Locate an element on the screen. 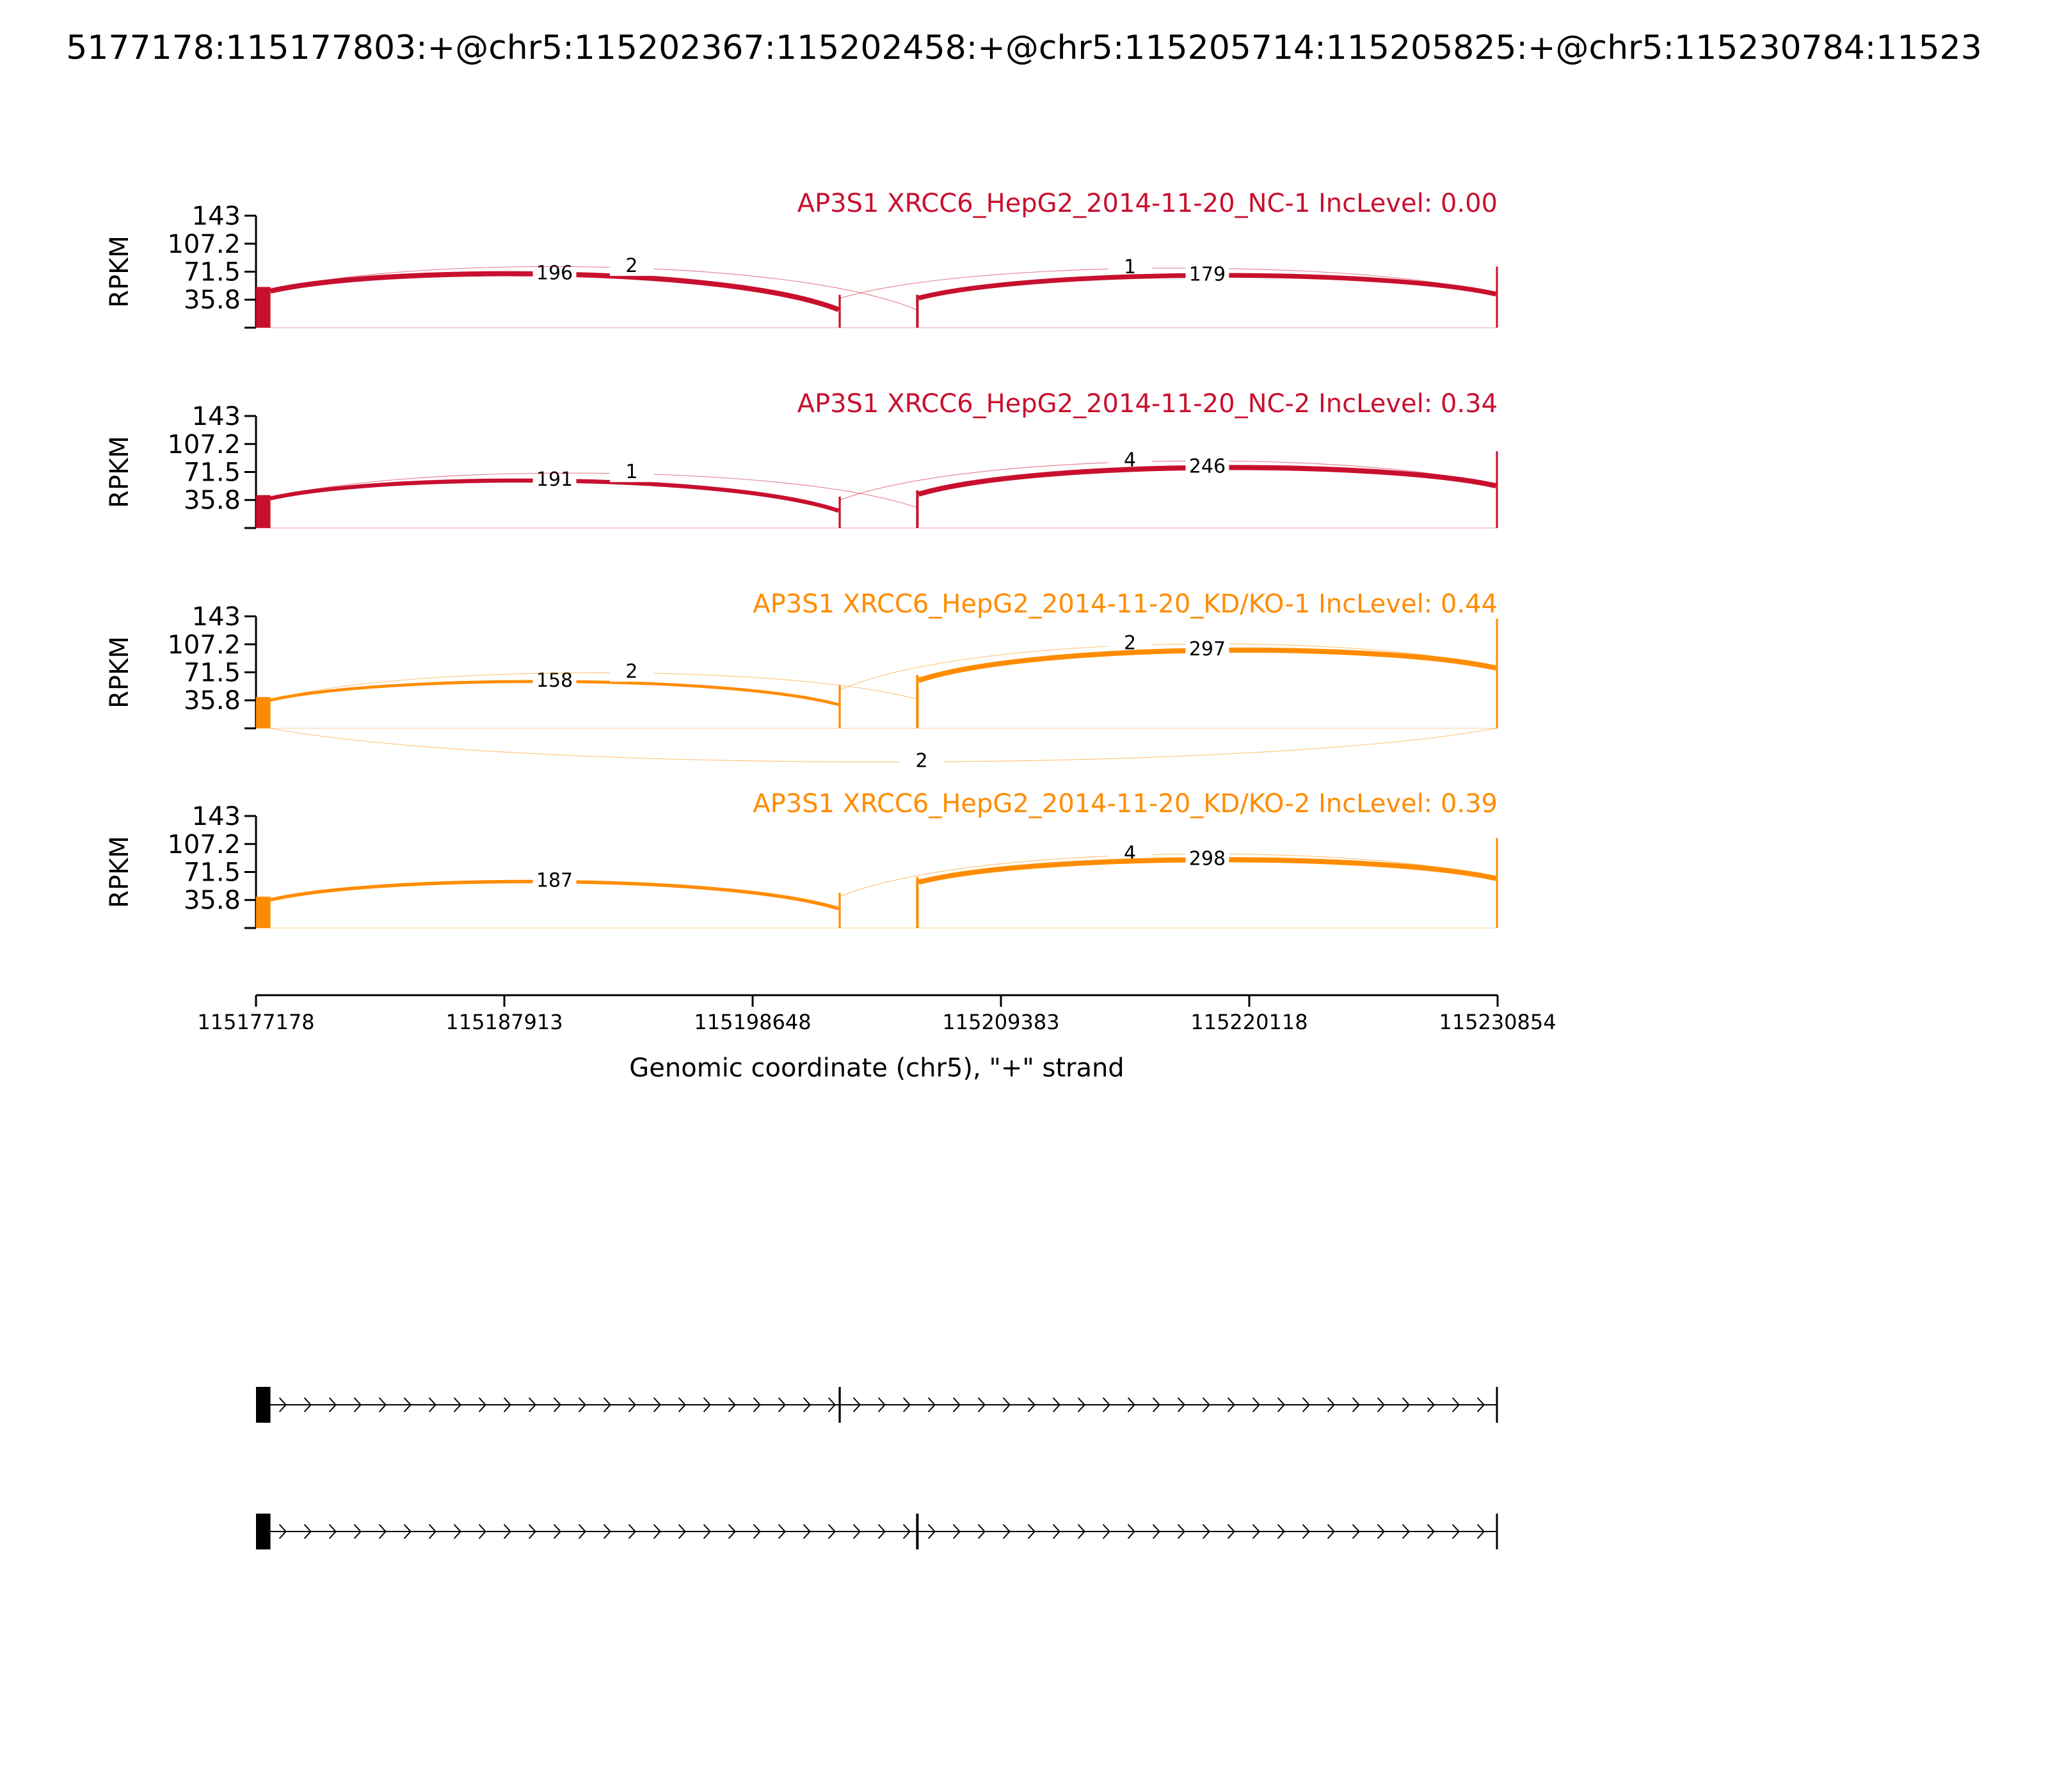  junction-count-label: 297 is located at coordinates (1207, 649).